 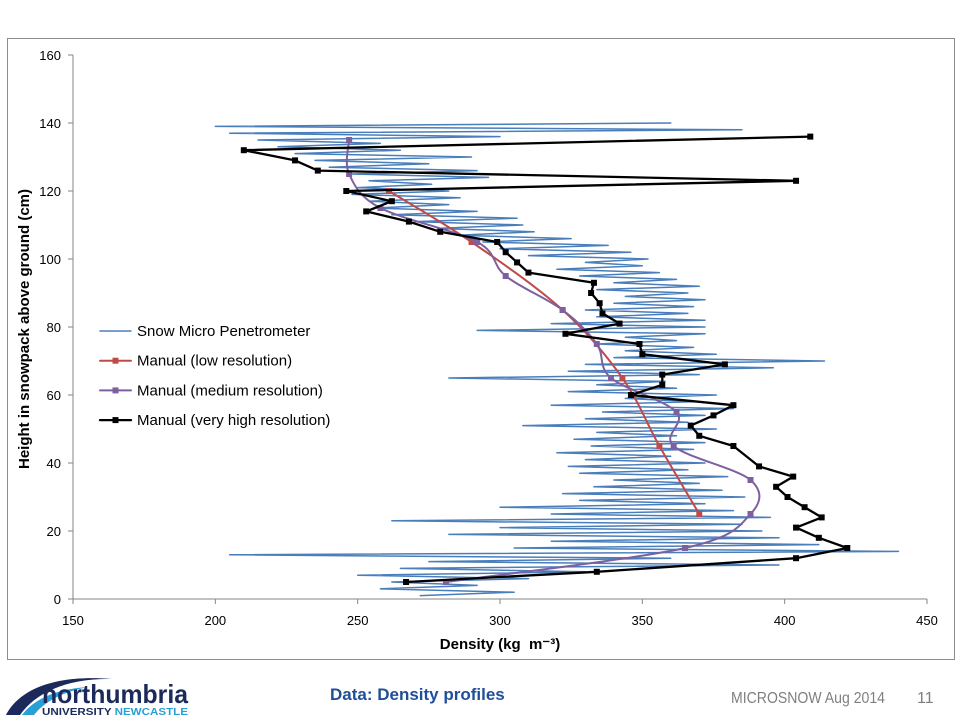 What do you see at coordinates (50, 55) in the screenshot?
I see `y-tick-label: 160` at bounding box center [50, 55].